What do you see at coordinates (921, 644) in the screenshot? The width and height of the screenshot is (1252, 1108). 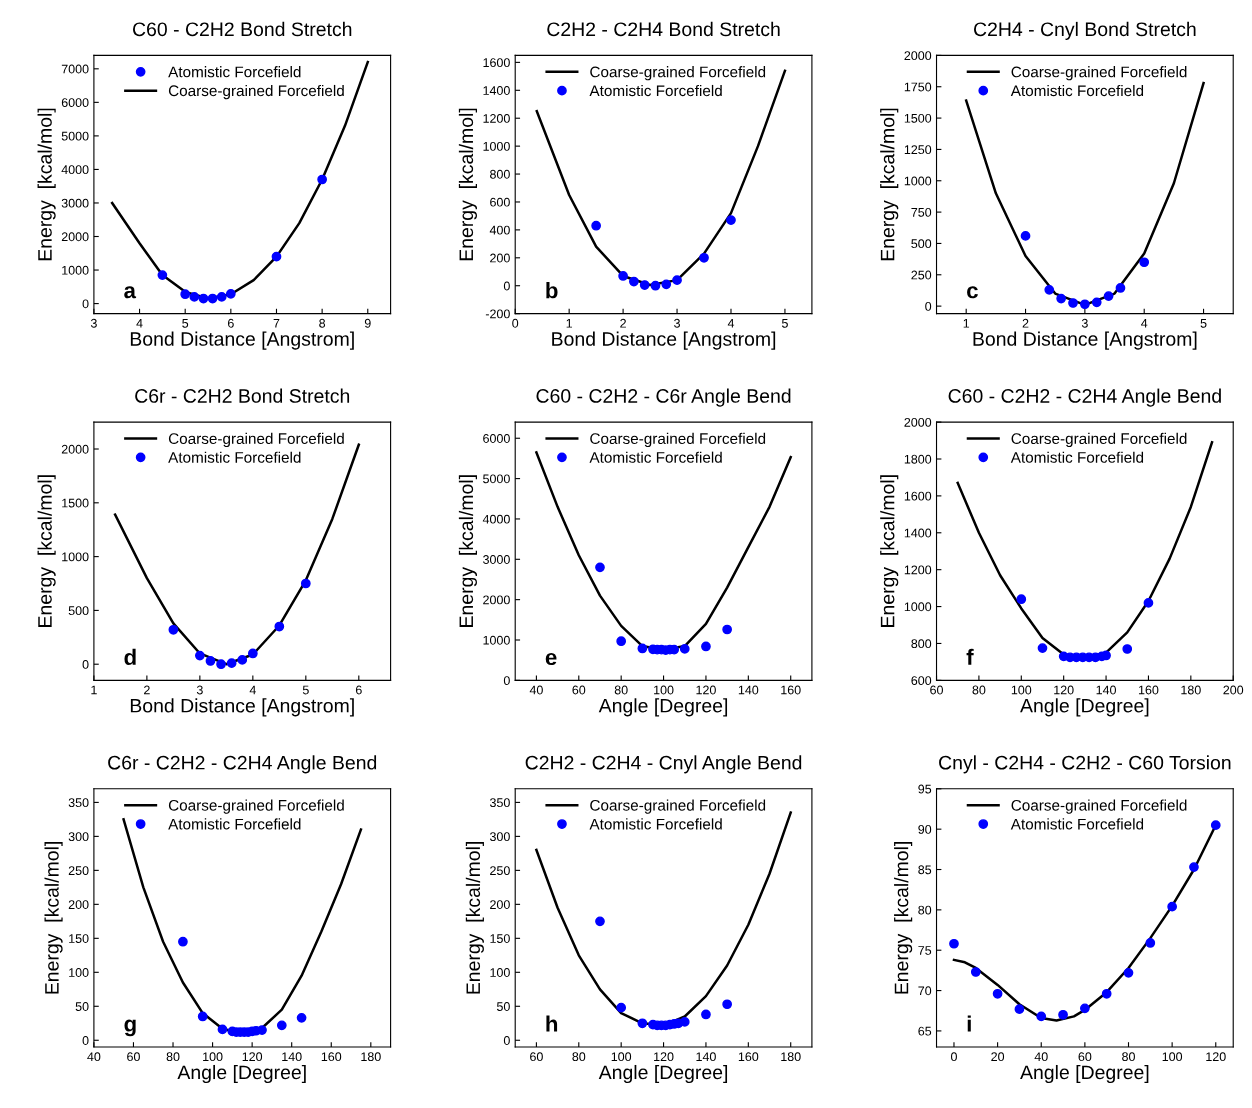 I see `y-tick-label: 800` at bounding box center [921, 644].